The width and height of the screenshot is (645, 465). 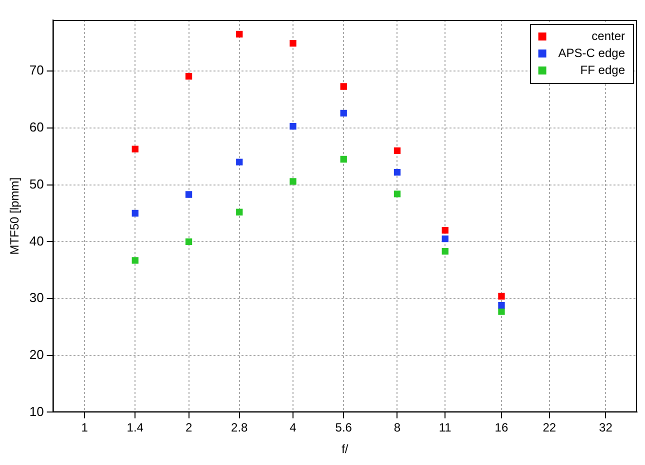 What do you see at coordinates (36, 411) in the screenshot?
I see `y-tick-label: 10` at bounding box center [36, 411].